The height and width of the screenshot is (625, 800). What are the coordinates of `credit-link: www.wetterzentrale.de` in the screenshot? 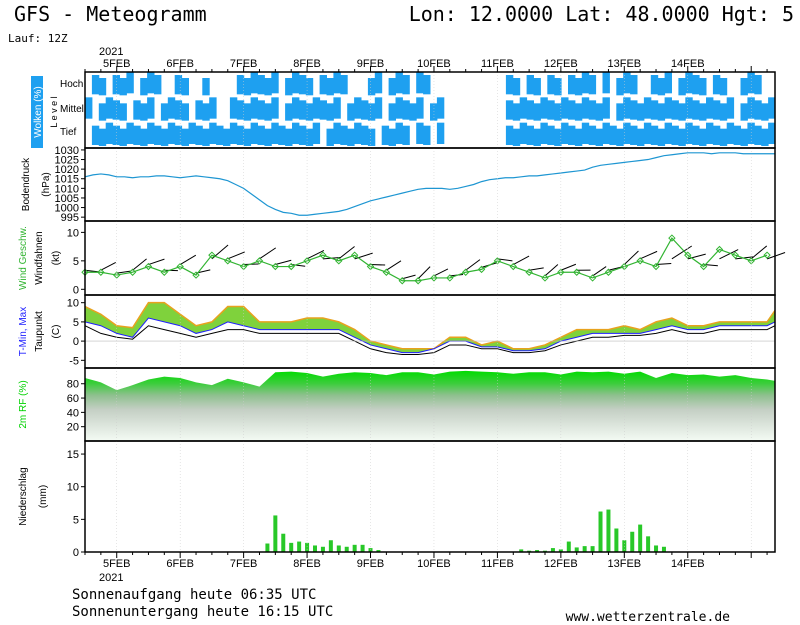 It's located at (647, 617).